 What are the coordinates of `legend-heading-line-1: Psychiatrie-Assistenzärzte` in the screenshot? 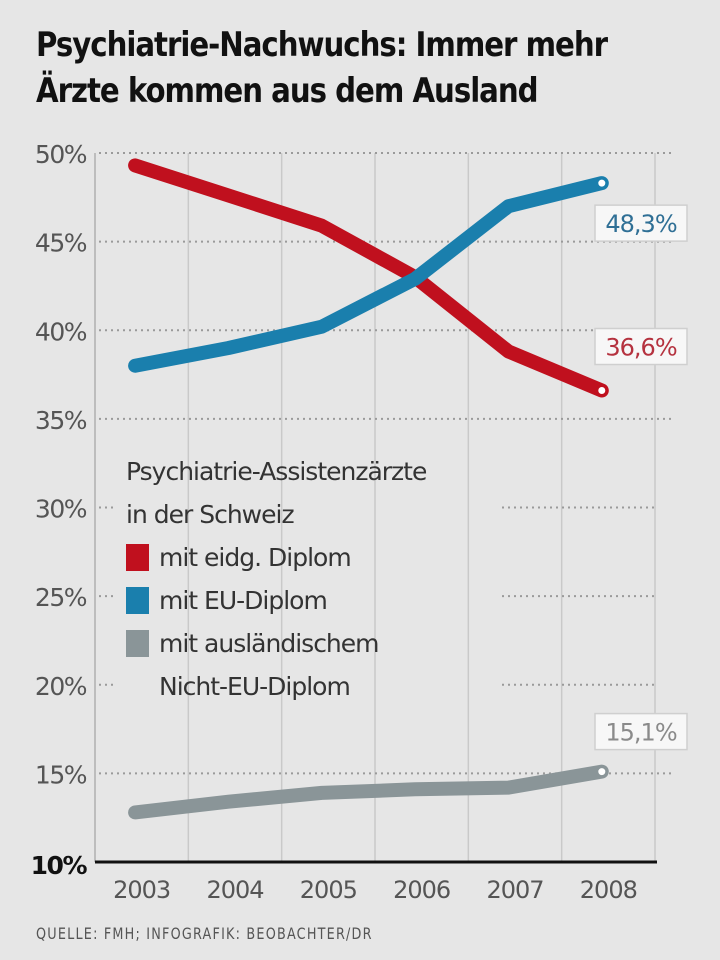 It's located at (276, 471).